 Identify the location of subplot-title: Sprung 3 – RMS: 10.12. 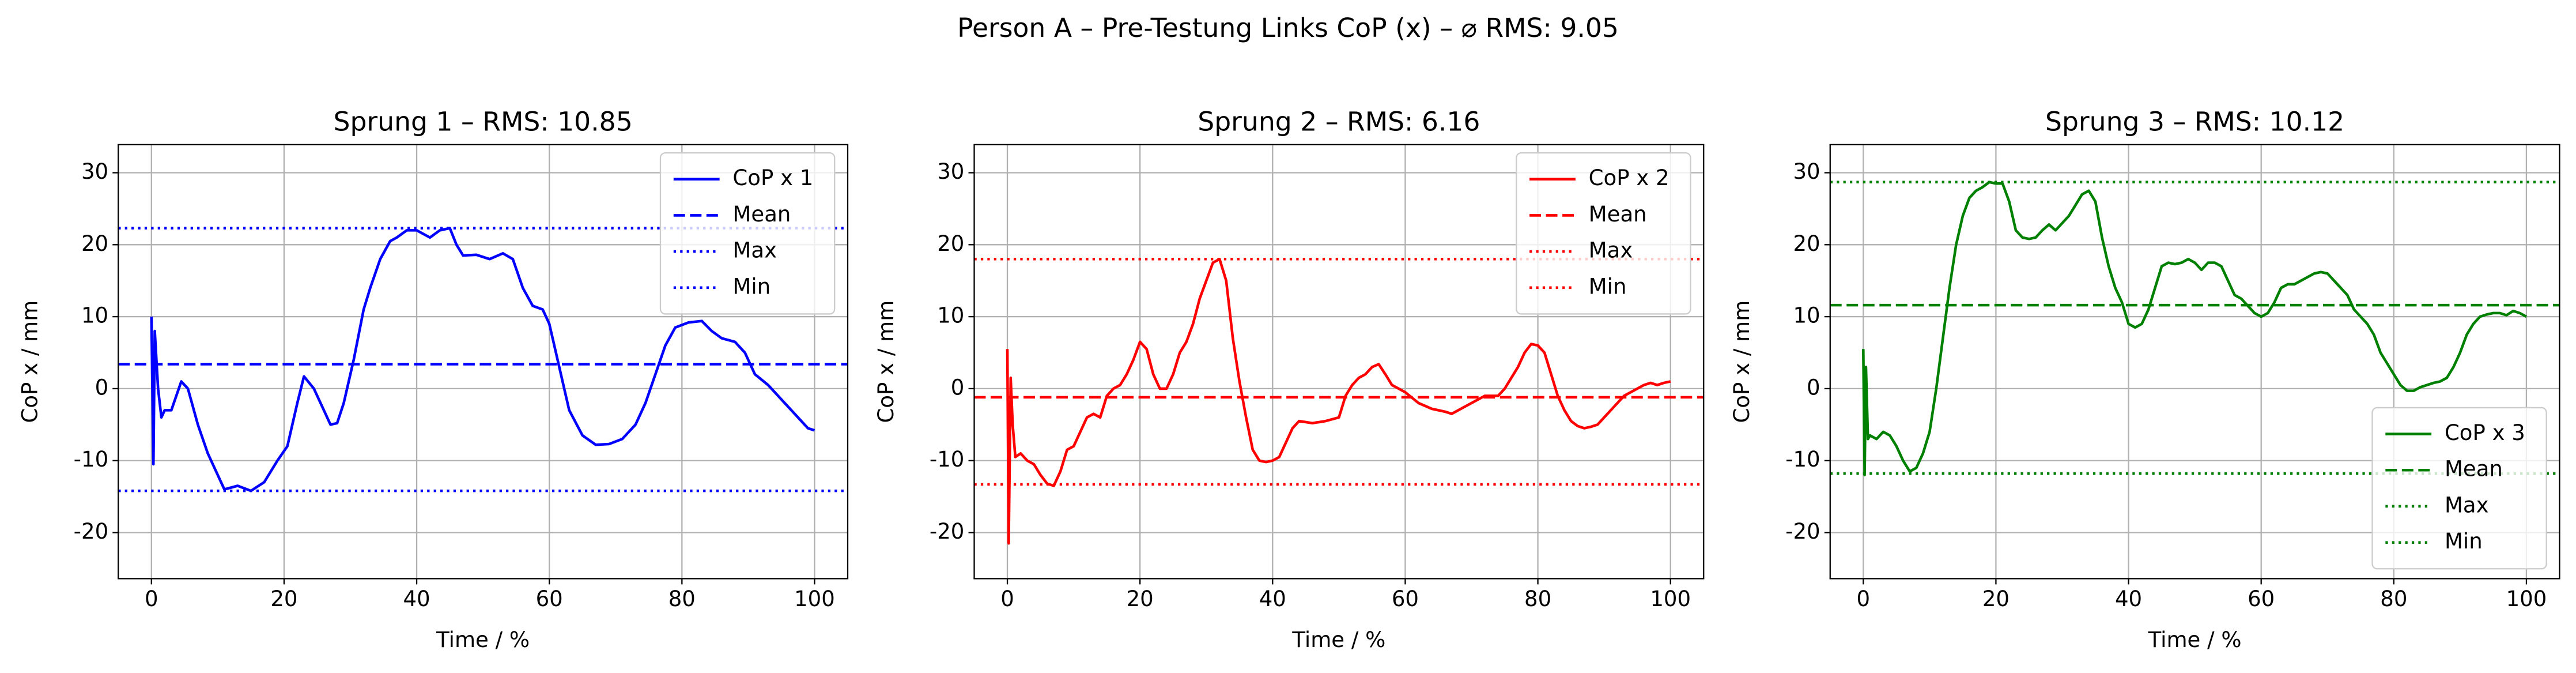
(2194, 121).